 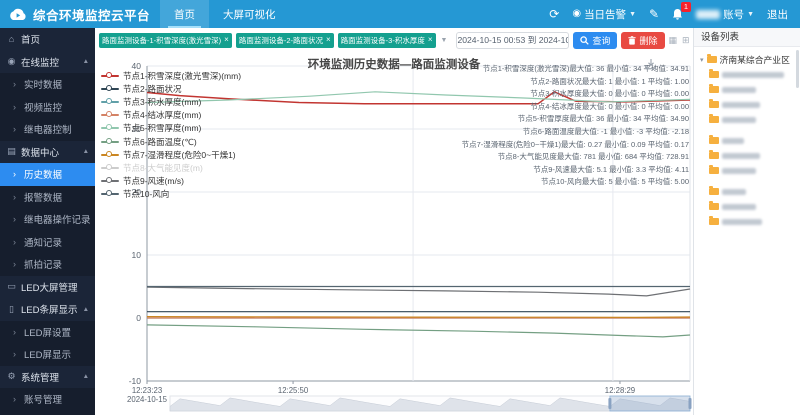 I want to click on sidebar-item-label: 继电器操作记录, so click(x=57, y=221).